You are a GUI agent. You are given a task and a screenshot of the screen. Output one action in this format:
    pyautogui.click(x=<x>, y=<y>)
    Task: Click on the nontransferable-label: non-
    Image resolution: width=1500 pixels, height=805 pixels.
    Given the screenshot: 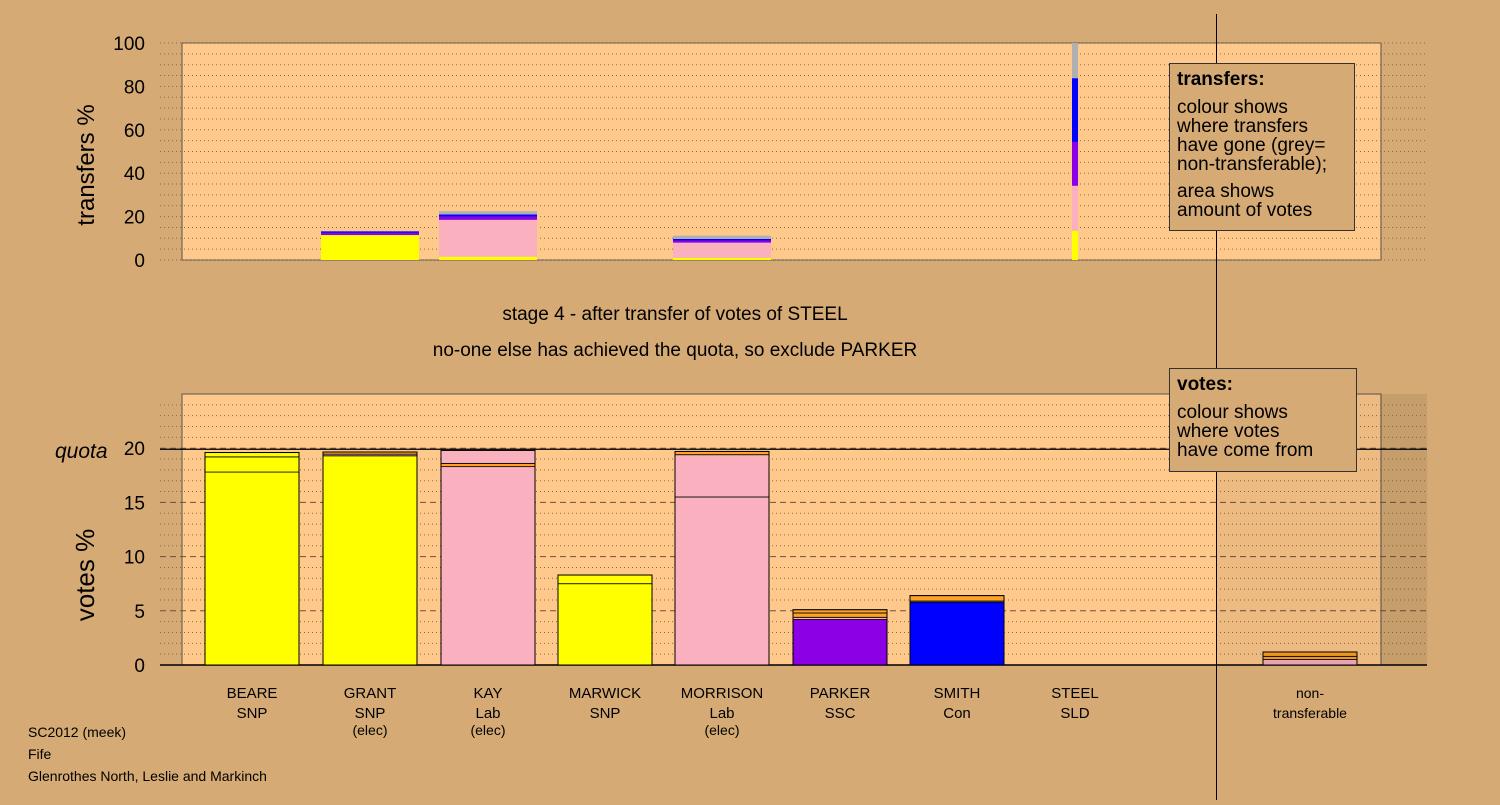 What is the action you would take?
    pyautogui.click(x=1310, y=693)
    